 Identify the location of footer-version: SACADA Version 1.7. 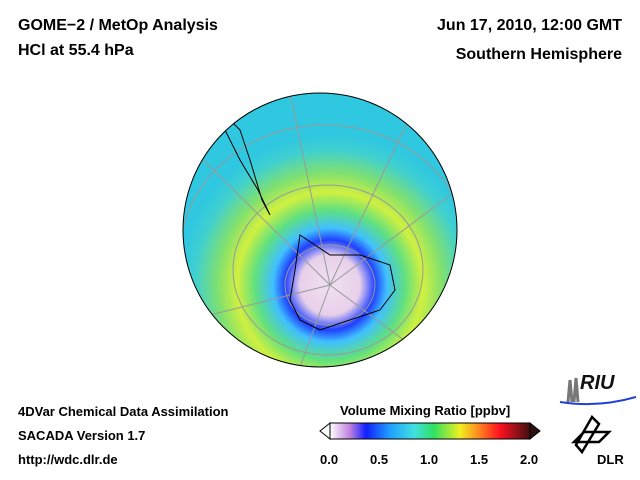
(82, 435).